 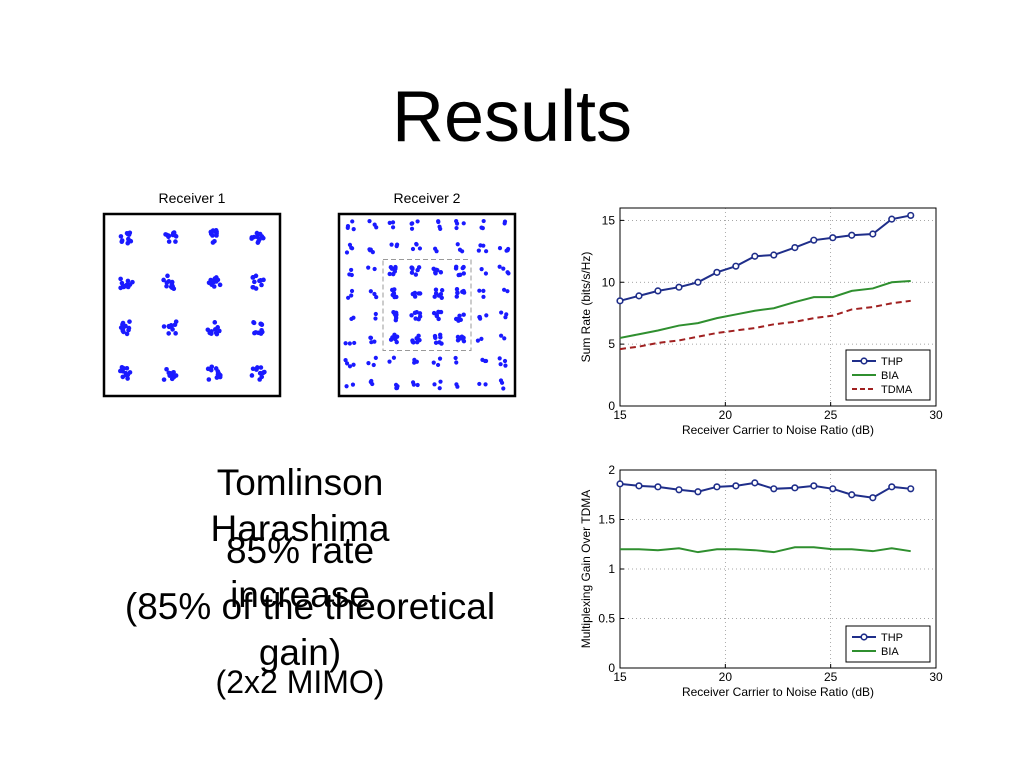 What do you see at coordinates (586, 307) in the screenshot?
I see `y-axis-label: Sum Rate (bits/s/Hz)` at bounding box center [586, 307].